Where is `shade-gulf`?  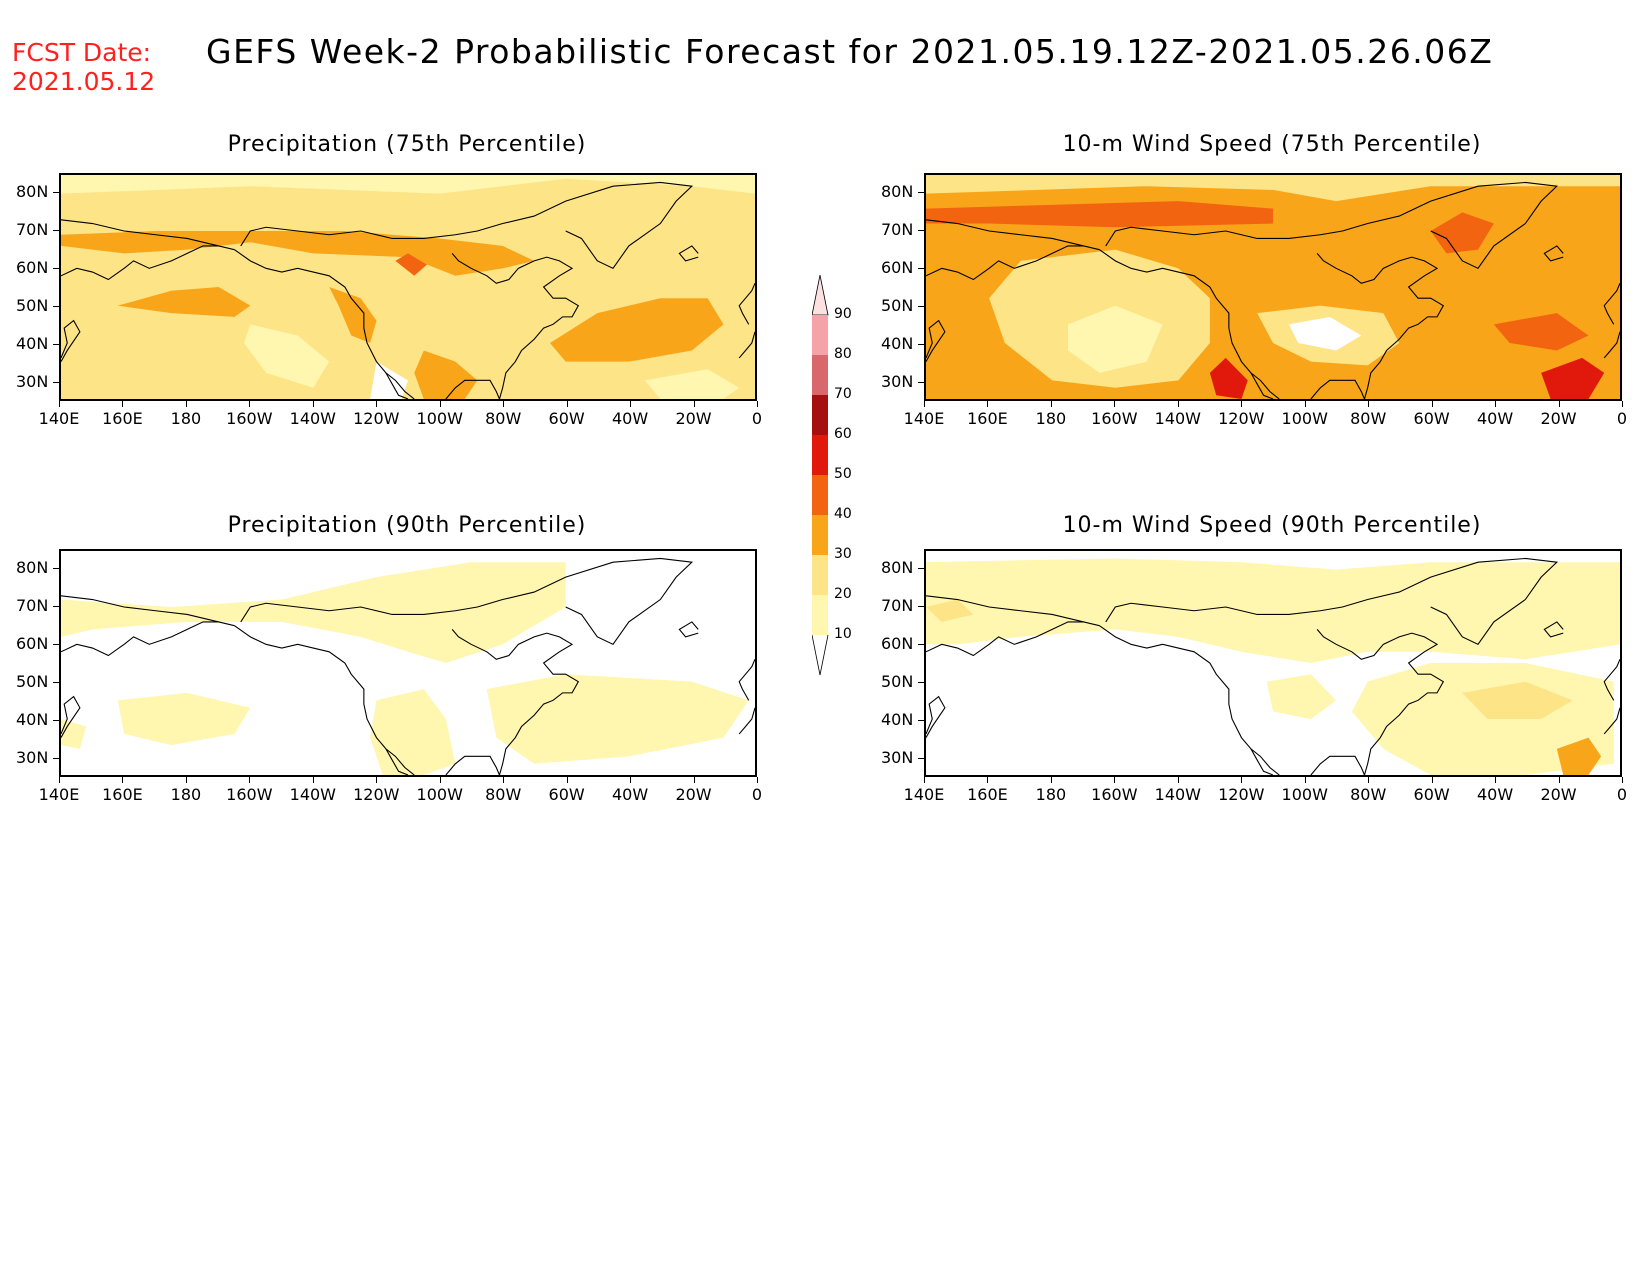
shade-gulf is located at coordinates (446, 374).